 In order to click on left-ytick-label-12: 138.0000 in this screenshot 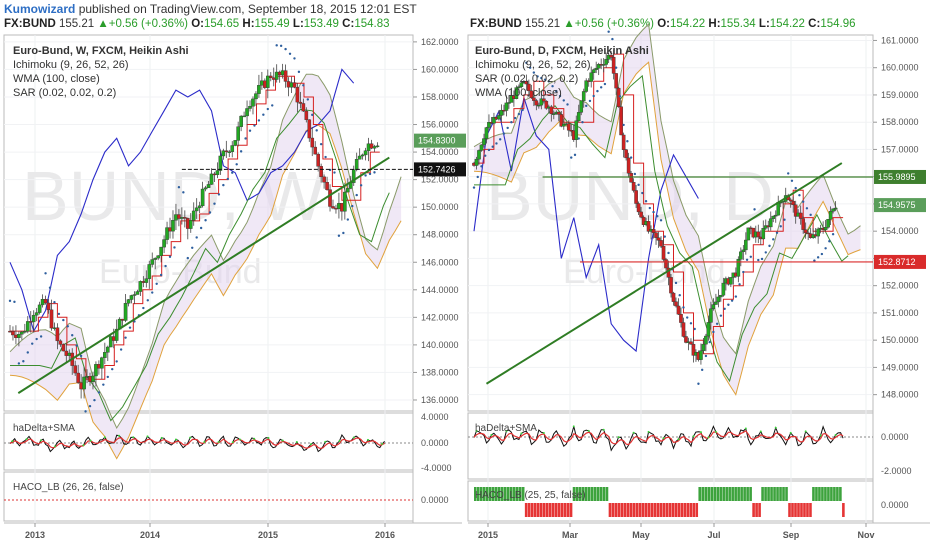, I will do `click(440, 372)`.